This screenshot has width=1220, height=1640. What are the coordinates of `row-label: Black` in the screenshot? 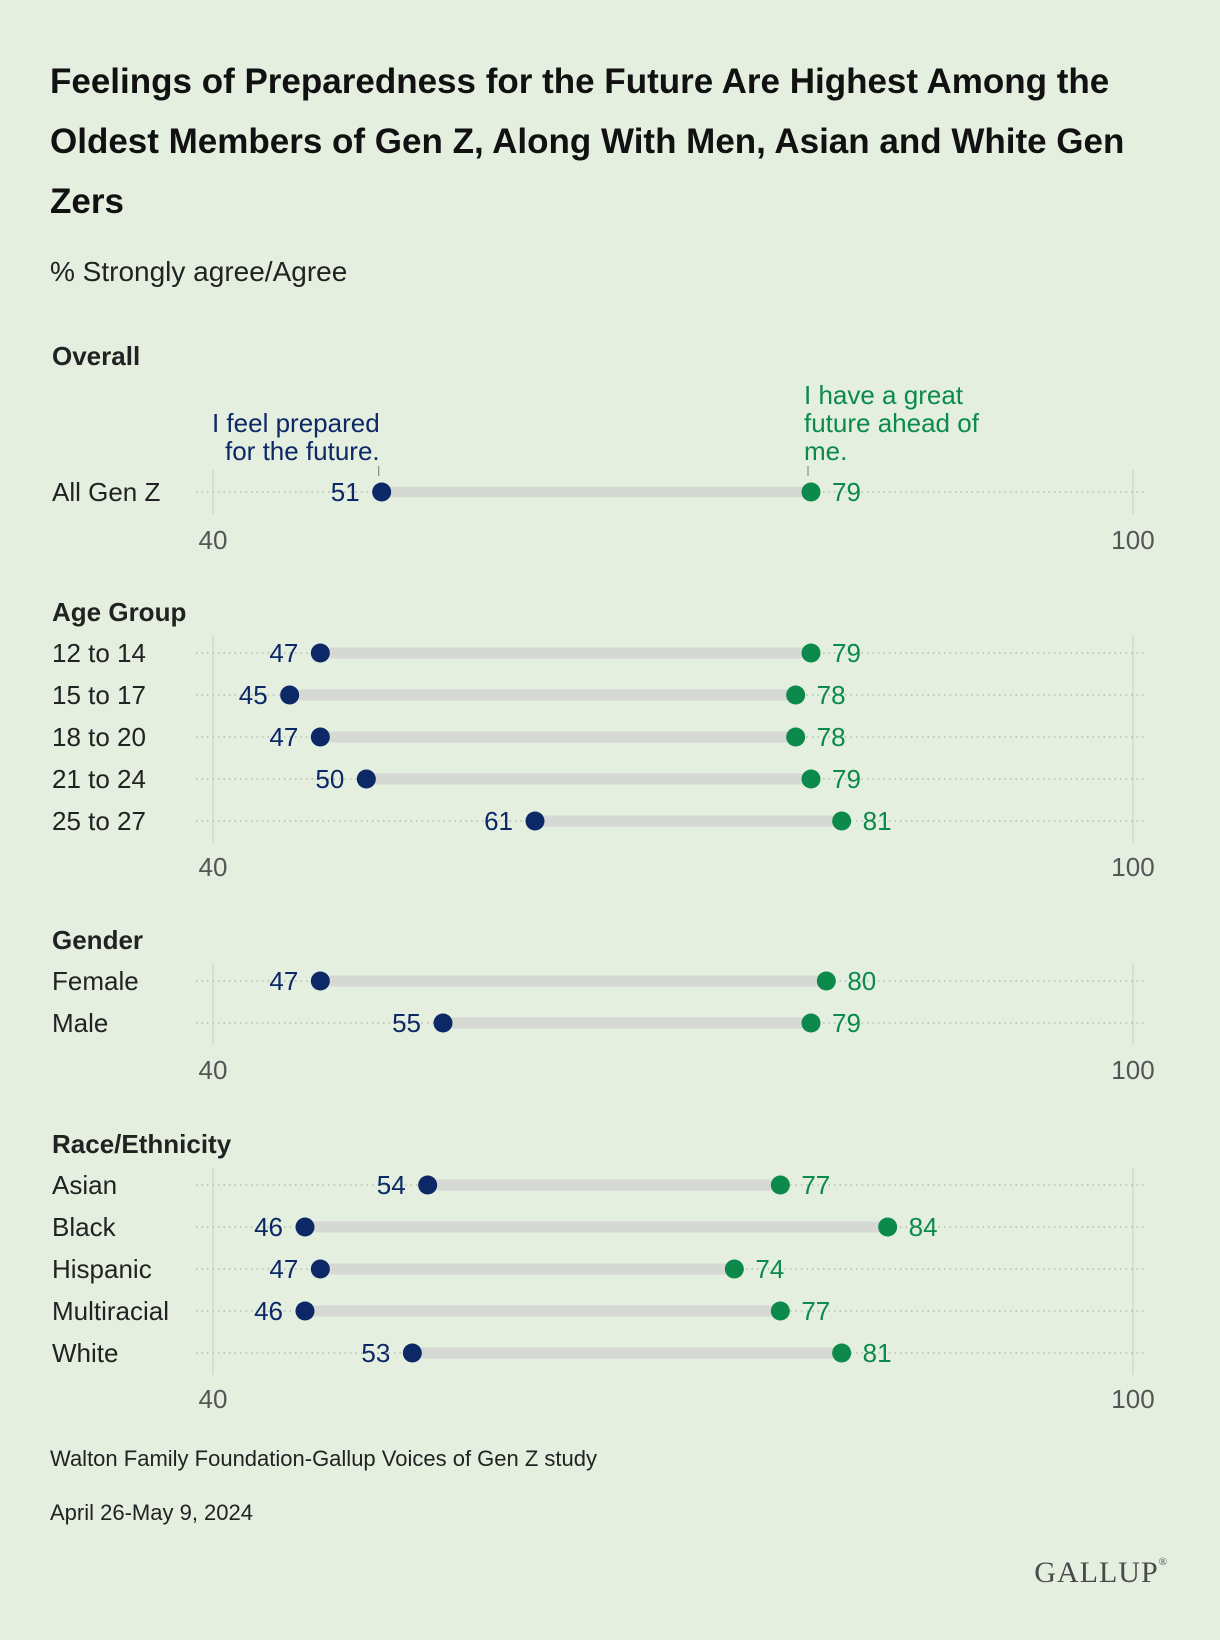 It's located at (84, 1227).